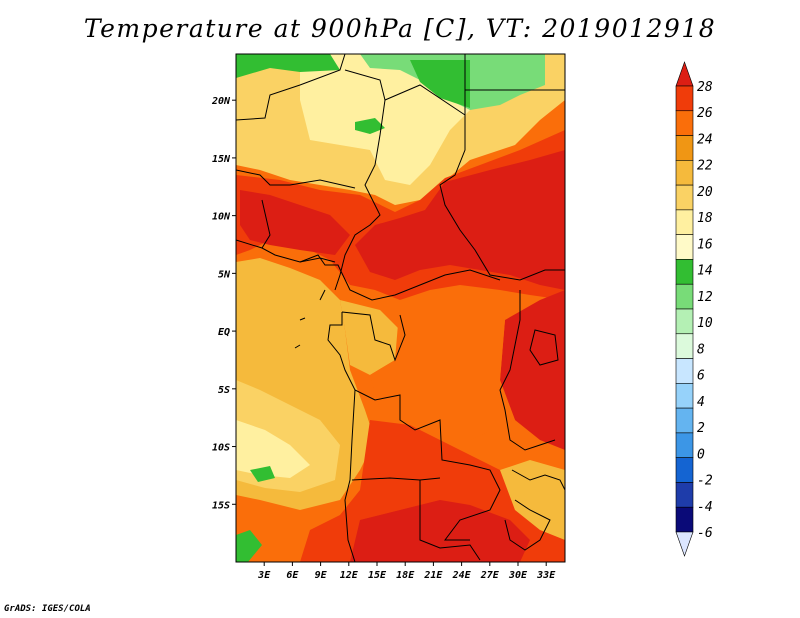 This screenshot has width=800, height=618. Describe the element at coordinates (684, 544) in the screenshot. I see `colorbar-bottom-triangle` at that location.